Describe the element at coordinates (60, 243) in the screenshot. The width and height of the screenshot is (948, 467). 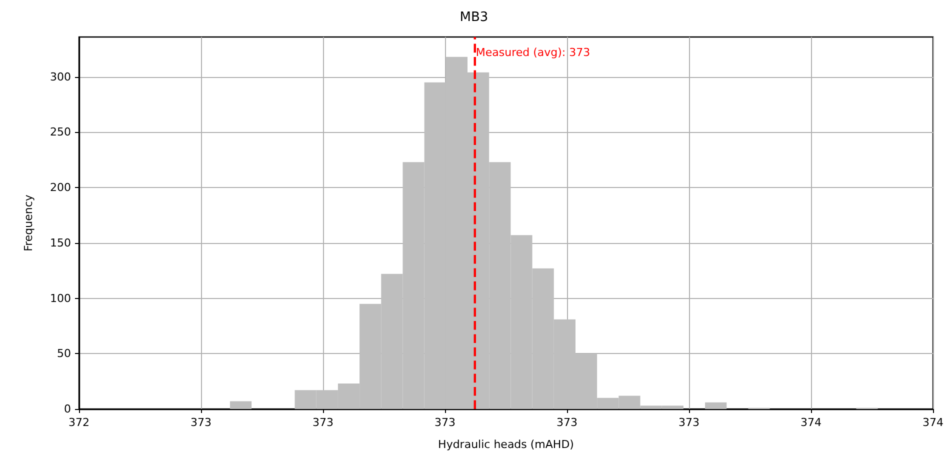
I see `y-tick-label: 150` at that location.